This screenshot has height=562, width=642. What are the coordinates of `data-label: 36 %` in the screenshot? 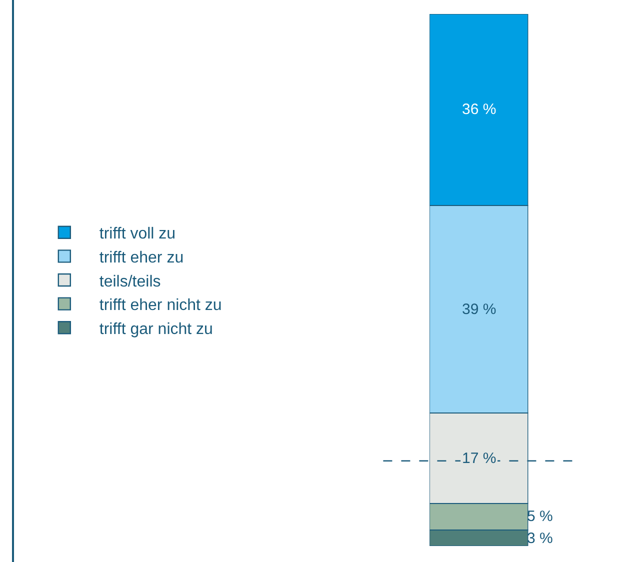 It's located at (479, 109).